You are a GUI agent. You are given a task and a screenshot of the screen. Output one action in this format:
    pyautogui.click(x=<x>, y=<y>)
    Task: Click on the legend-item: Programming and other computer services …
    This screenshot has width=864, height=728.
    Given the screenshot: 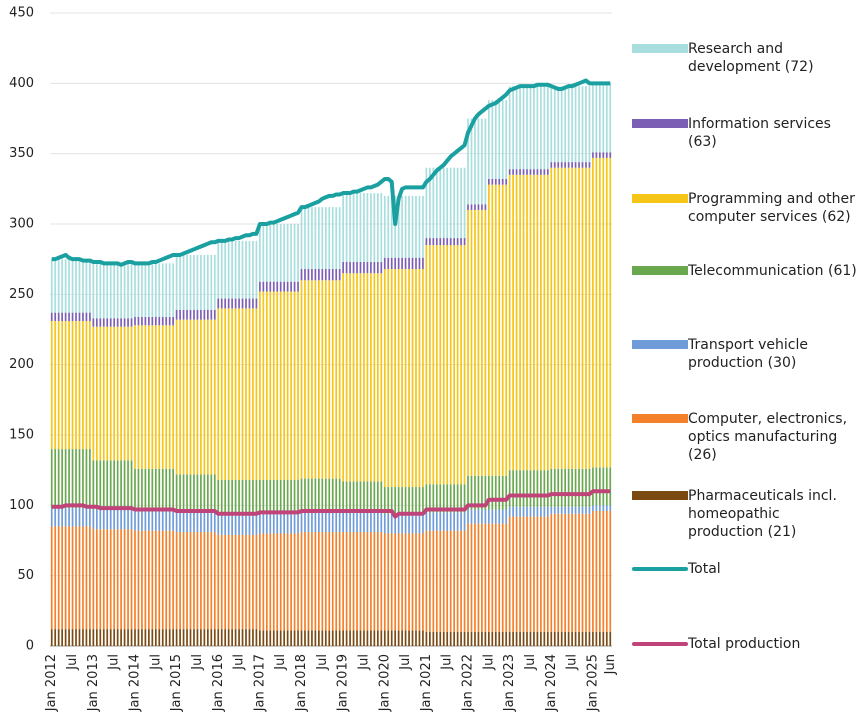 What is the action you would take?
    pyautogui.click(x=747, y=208)
    